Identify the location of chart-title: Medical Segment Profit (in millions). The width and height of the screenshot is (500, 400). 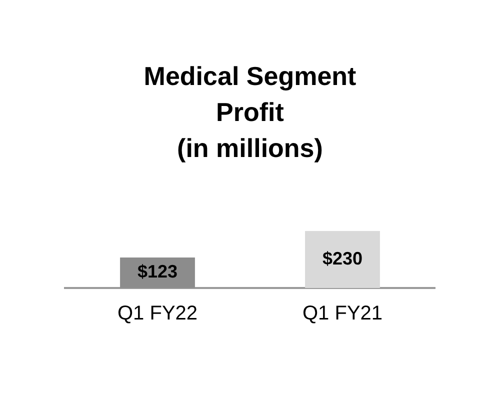
(250, 112).